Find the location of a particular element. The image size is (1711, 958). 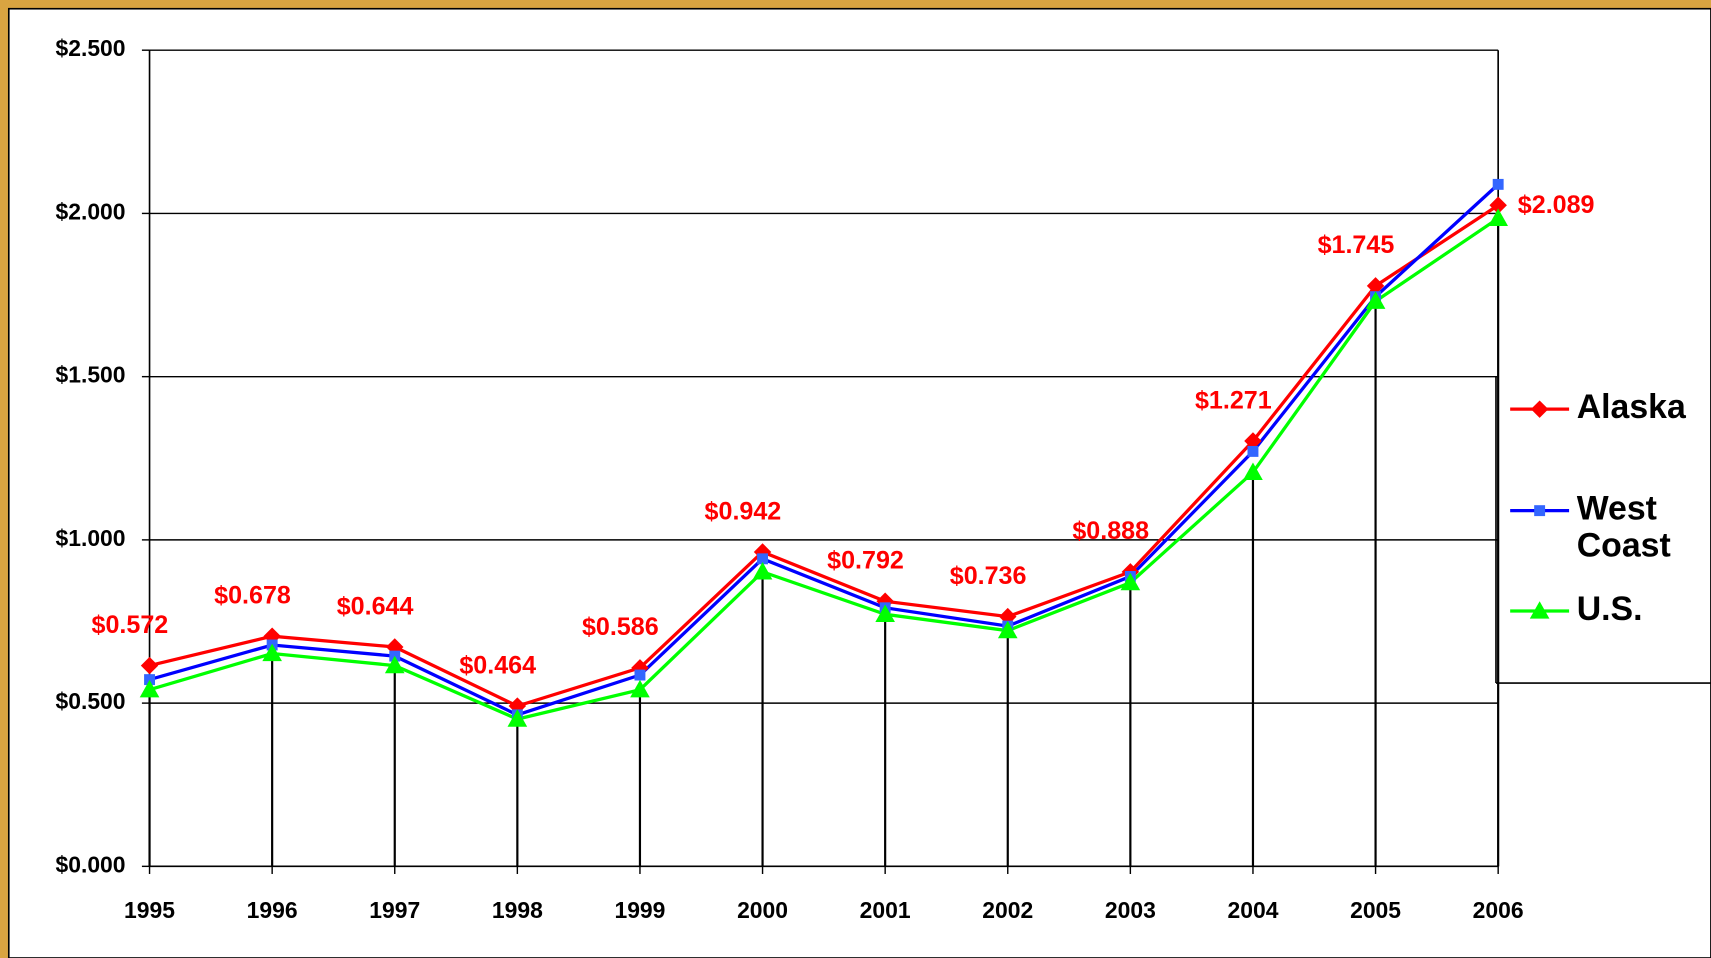

x-tick-label: 2005 is located at coordinates (1375, 910).